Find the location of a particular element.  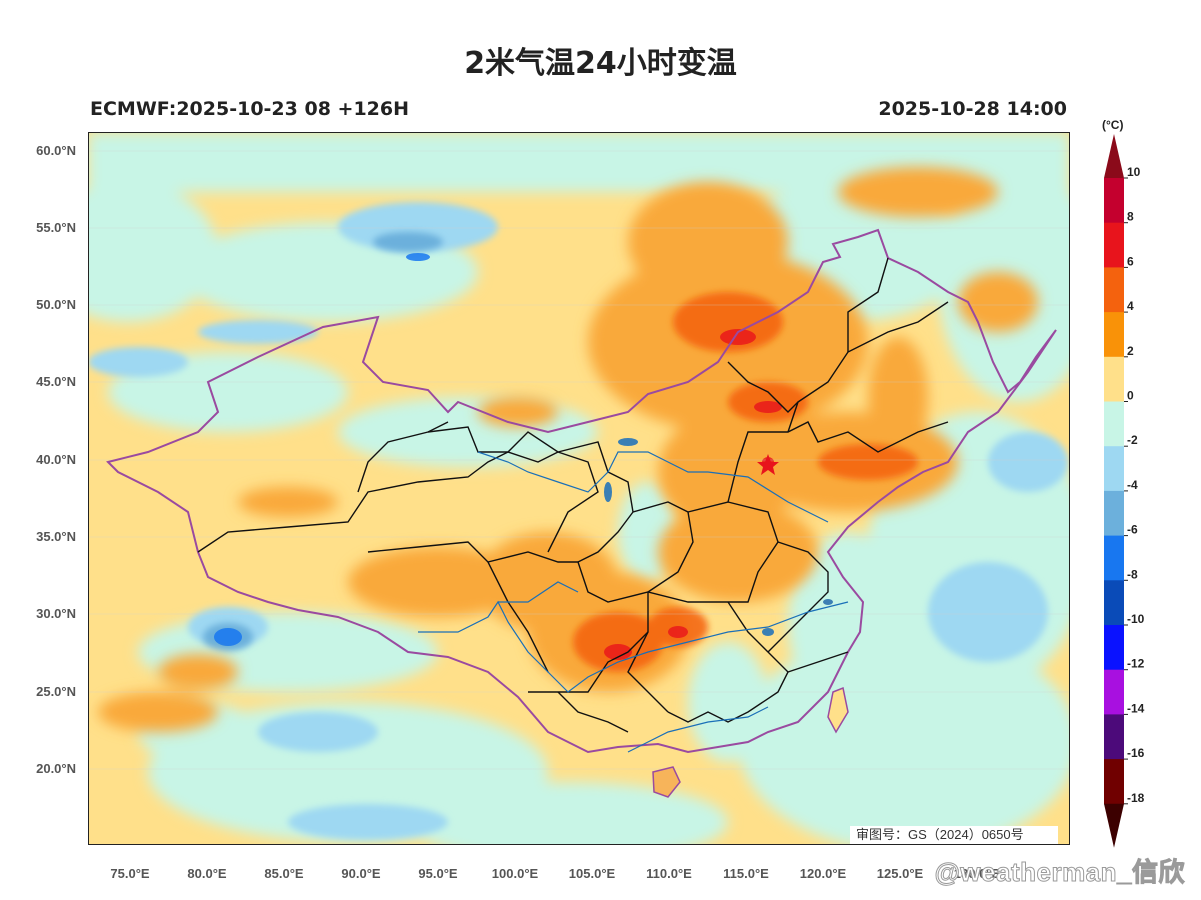

colorbar-bottom-arrow is located at coordinates (1114, 825).